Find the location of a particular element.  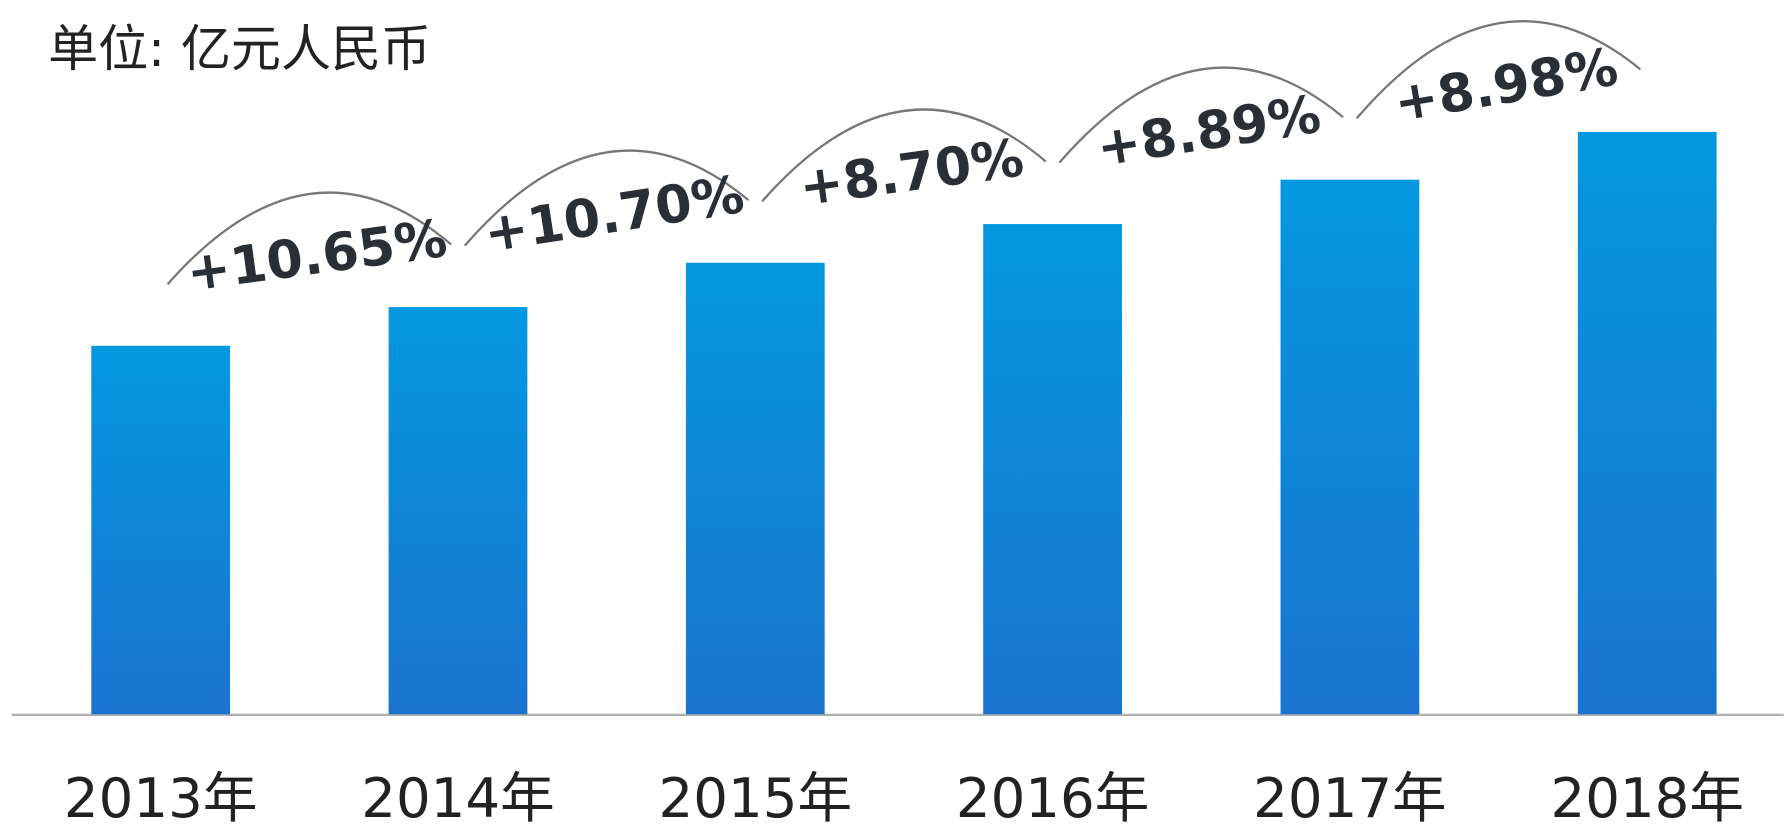

growth-label: +10.65% is located at coordinates (316, 256).